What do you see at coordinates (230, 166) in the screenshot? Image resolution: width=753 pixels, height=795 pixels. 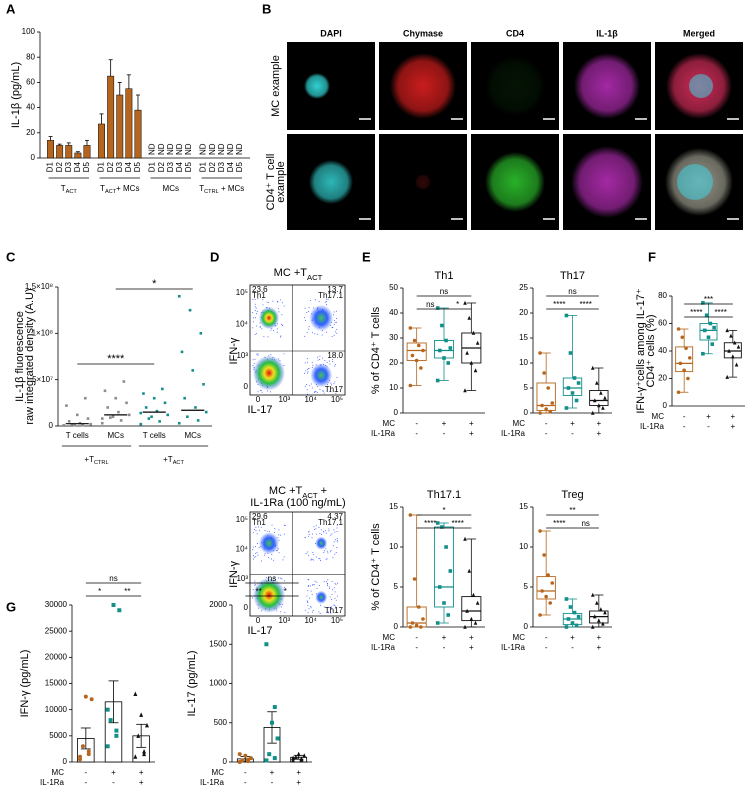 I see `x-tick-label: D4` at bounding box center [230, 166].